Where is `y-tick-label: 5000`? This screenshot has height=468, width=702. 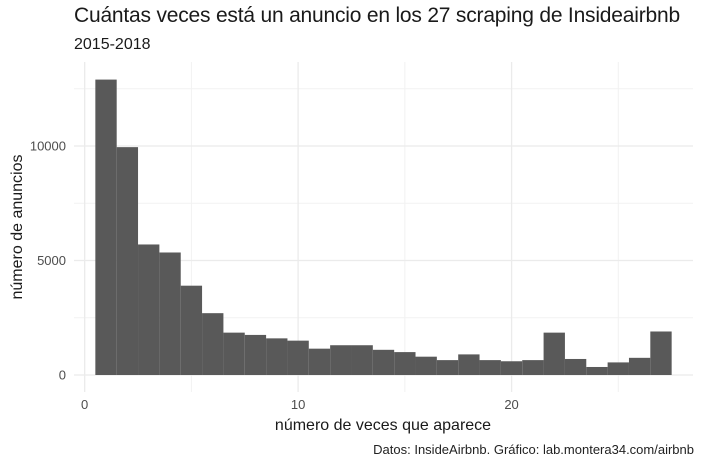 y-tick-label: 5000 is located at coordinates (51, 260).